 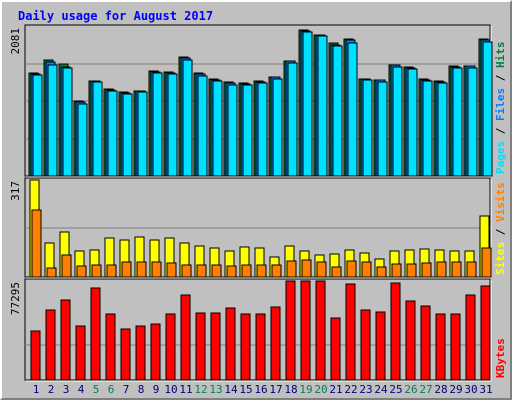 What do you see at coordinates (395, 389) in the screenshot?
I see `x-tick-label-day-25: 25` at bounding box center [395, 389].